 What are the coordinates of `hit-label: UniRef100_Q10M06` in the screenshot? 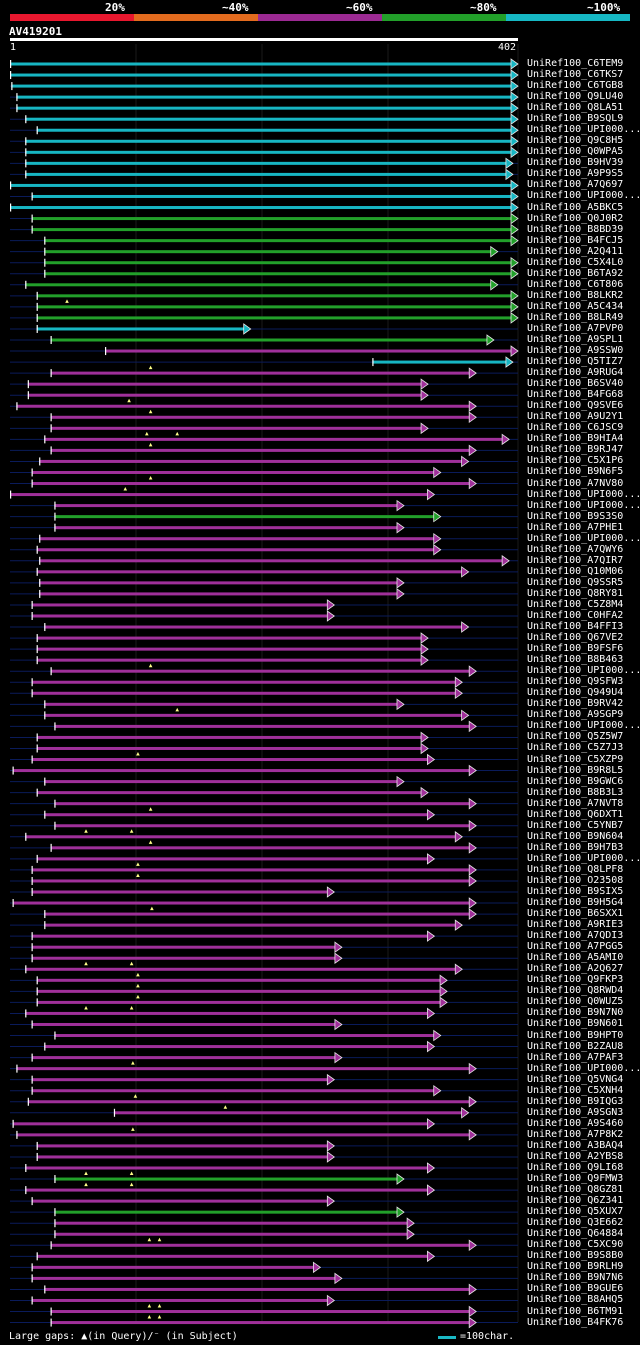 It's located at (575, 571).